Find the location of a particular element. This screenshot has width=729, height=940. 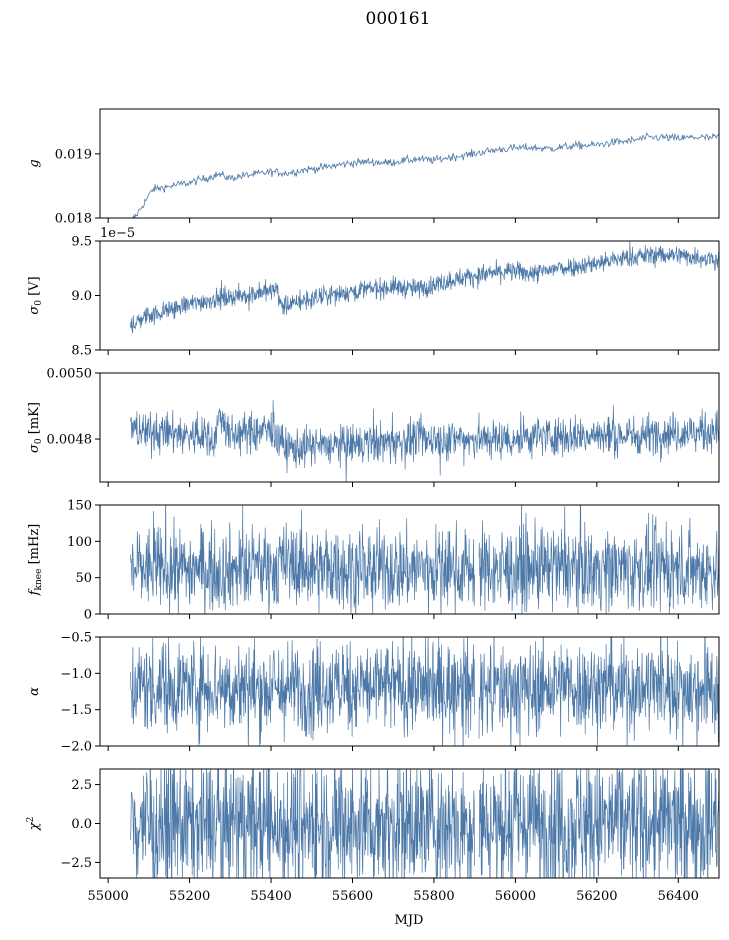

panel-2: 8.5 9.0 9.5 1e−5 σ0 [V] is located at coordinates (373, 292).